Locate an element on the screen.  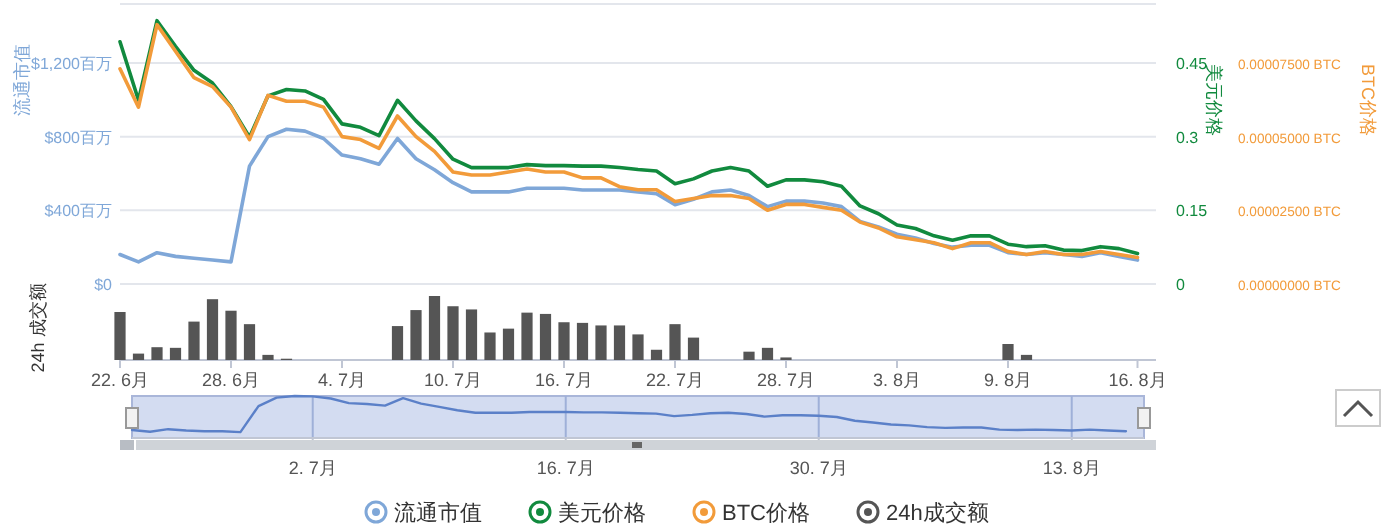
x-tick-label: 16. 8月 is located at coordinates (1137, 380).